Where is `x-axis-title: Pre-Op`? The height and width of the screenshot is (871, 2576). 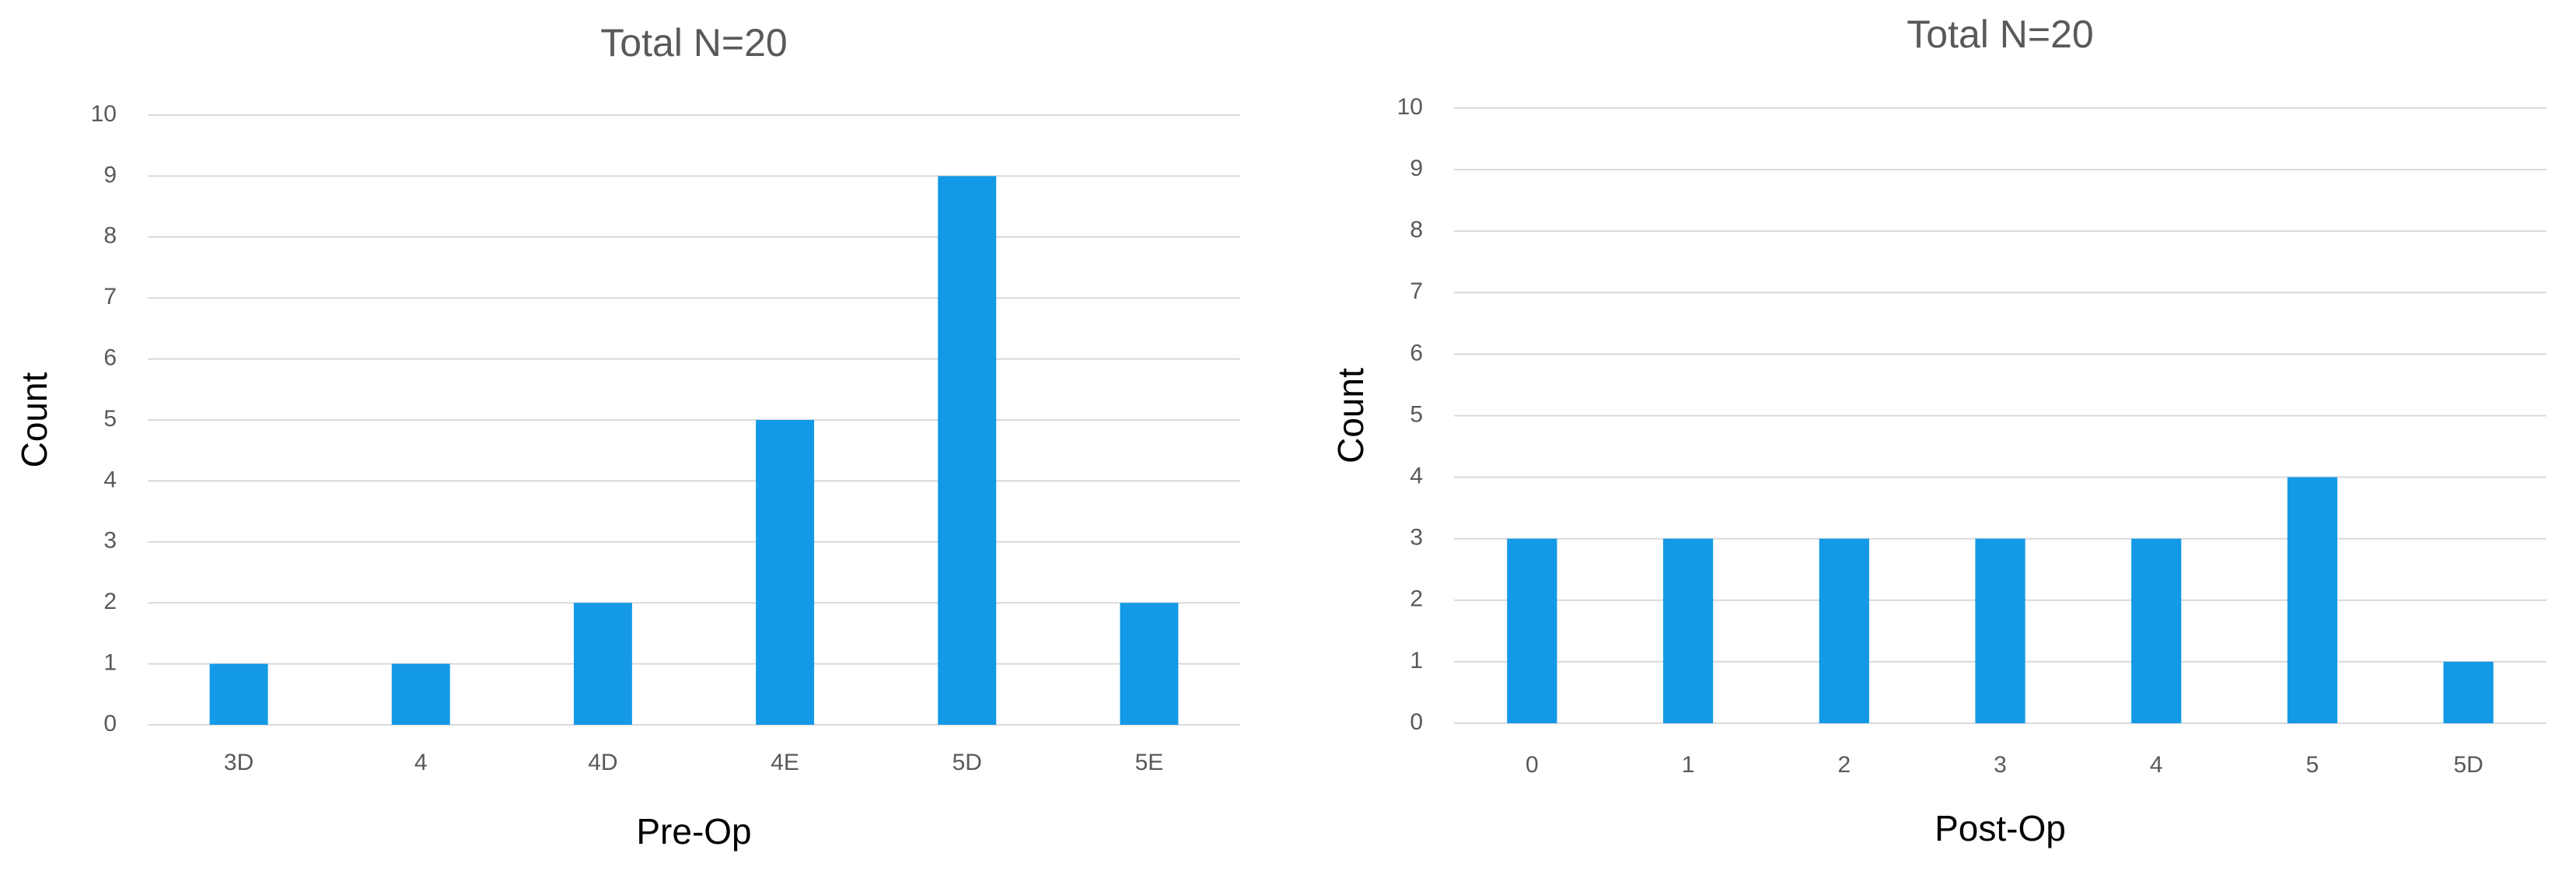
x-axis-title: Pre-Op is located at coordinates (693, 832).